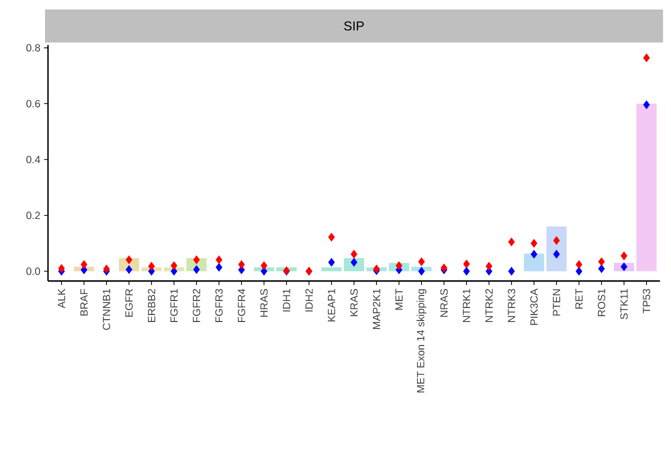  What do you see at coordinates (444, 303) in the screenshot?
I see `x-tick-label: NRAS` at bounding box center [444, 303].